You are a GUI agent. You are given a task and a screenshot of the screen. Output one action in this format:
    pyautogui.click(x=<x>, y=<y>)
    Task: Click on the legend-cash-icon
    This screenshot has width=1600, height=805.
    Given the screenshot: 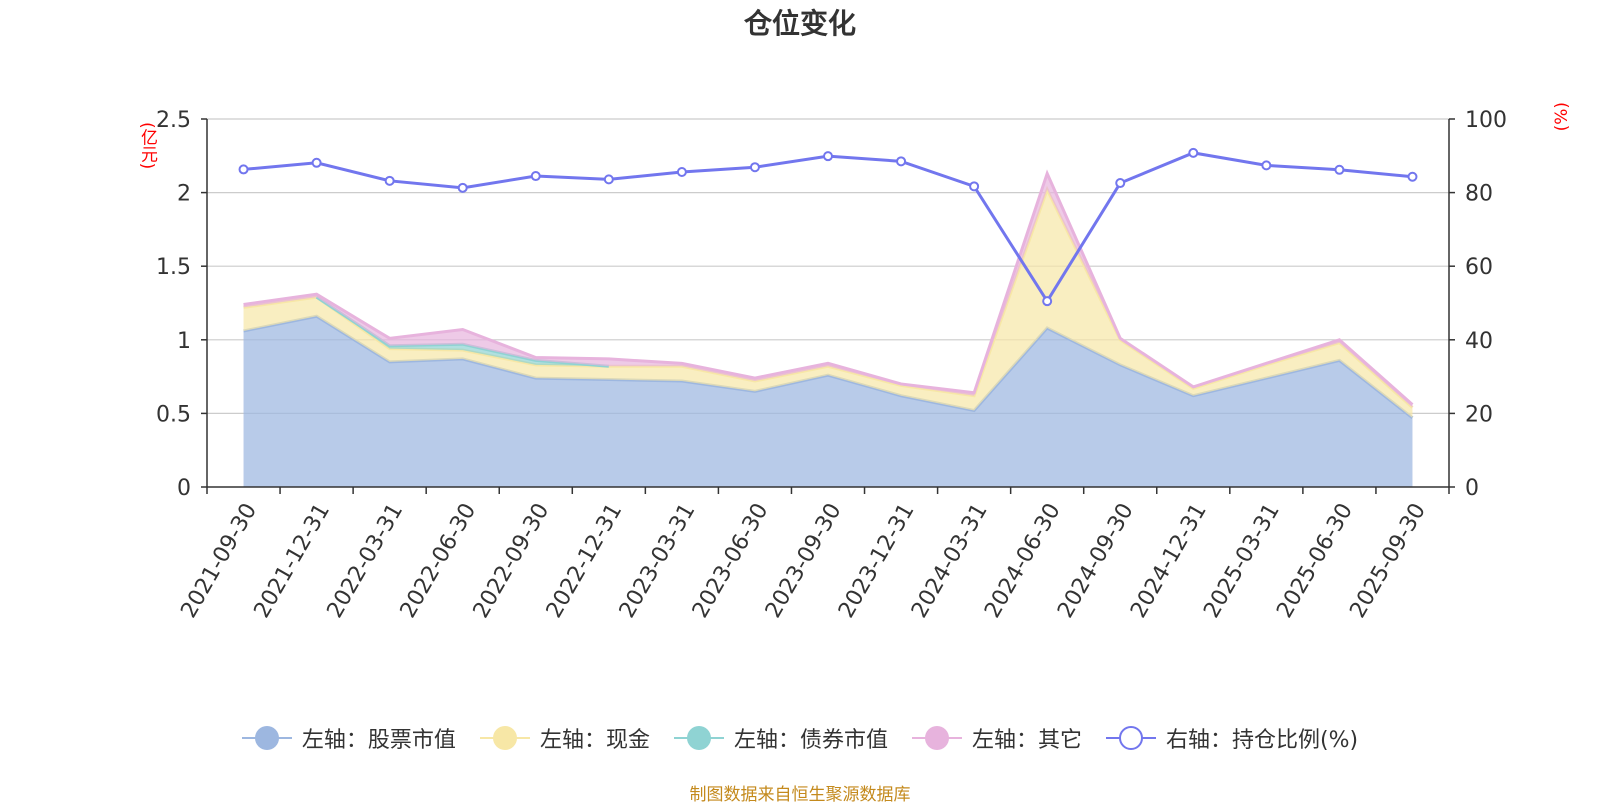 What is the action you would take?
    pyautogui.click(x=504, y=738)
    